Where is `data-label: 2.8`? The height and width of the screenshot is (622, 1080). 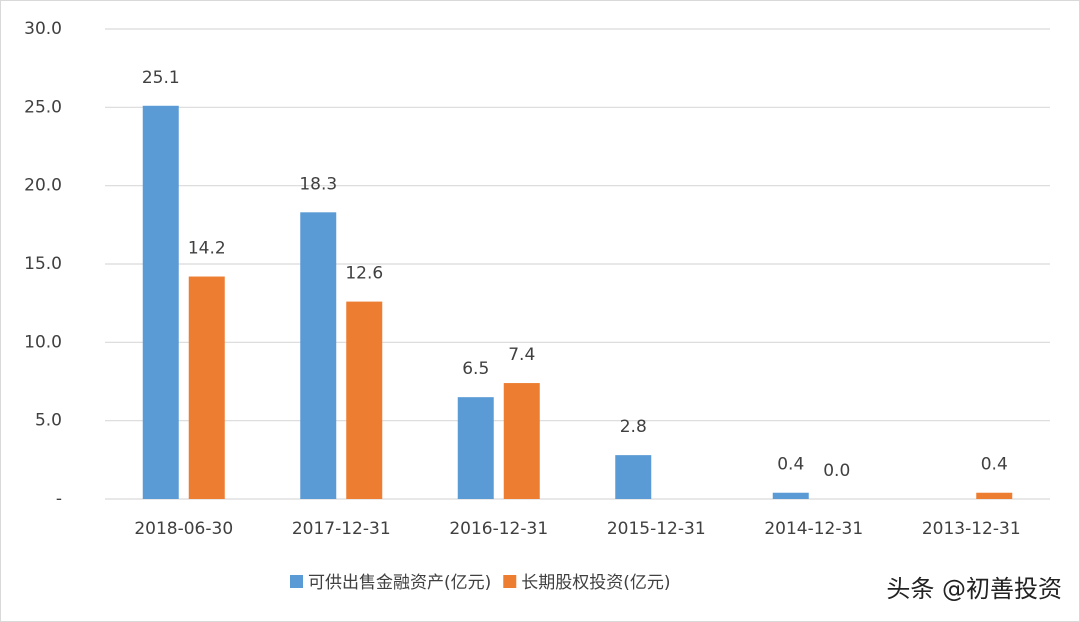 data-label: 2.8 is located at coordinates (633, 427).